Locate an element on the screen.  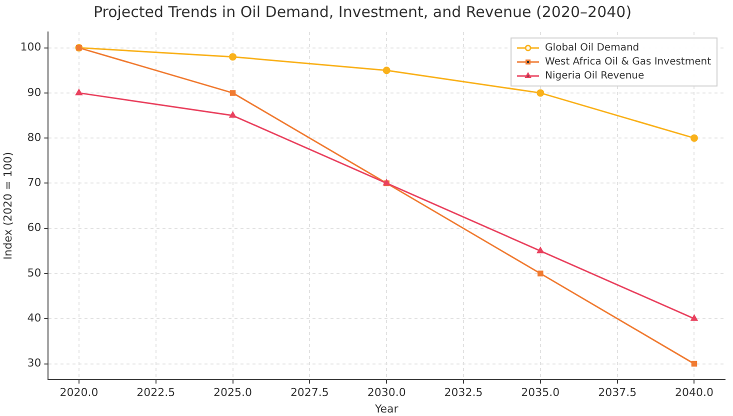
legend-label: West Africa Oil & Gas Investment is located at coordinates (628, 62).